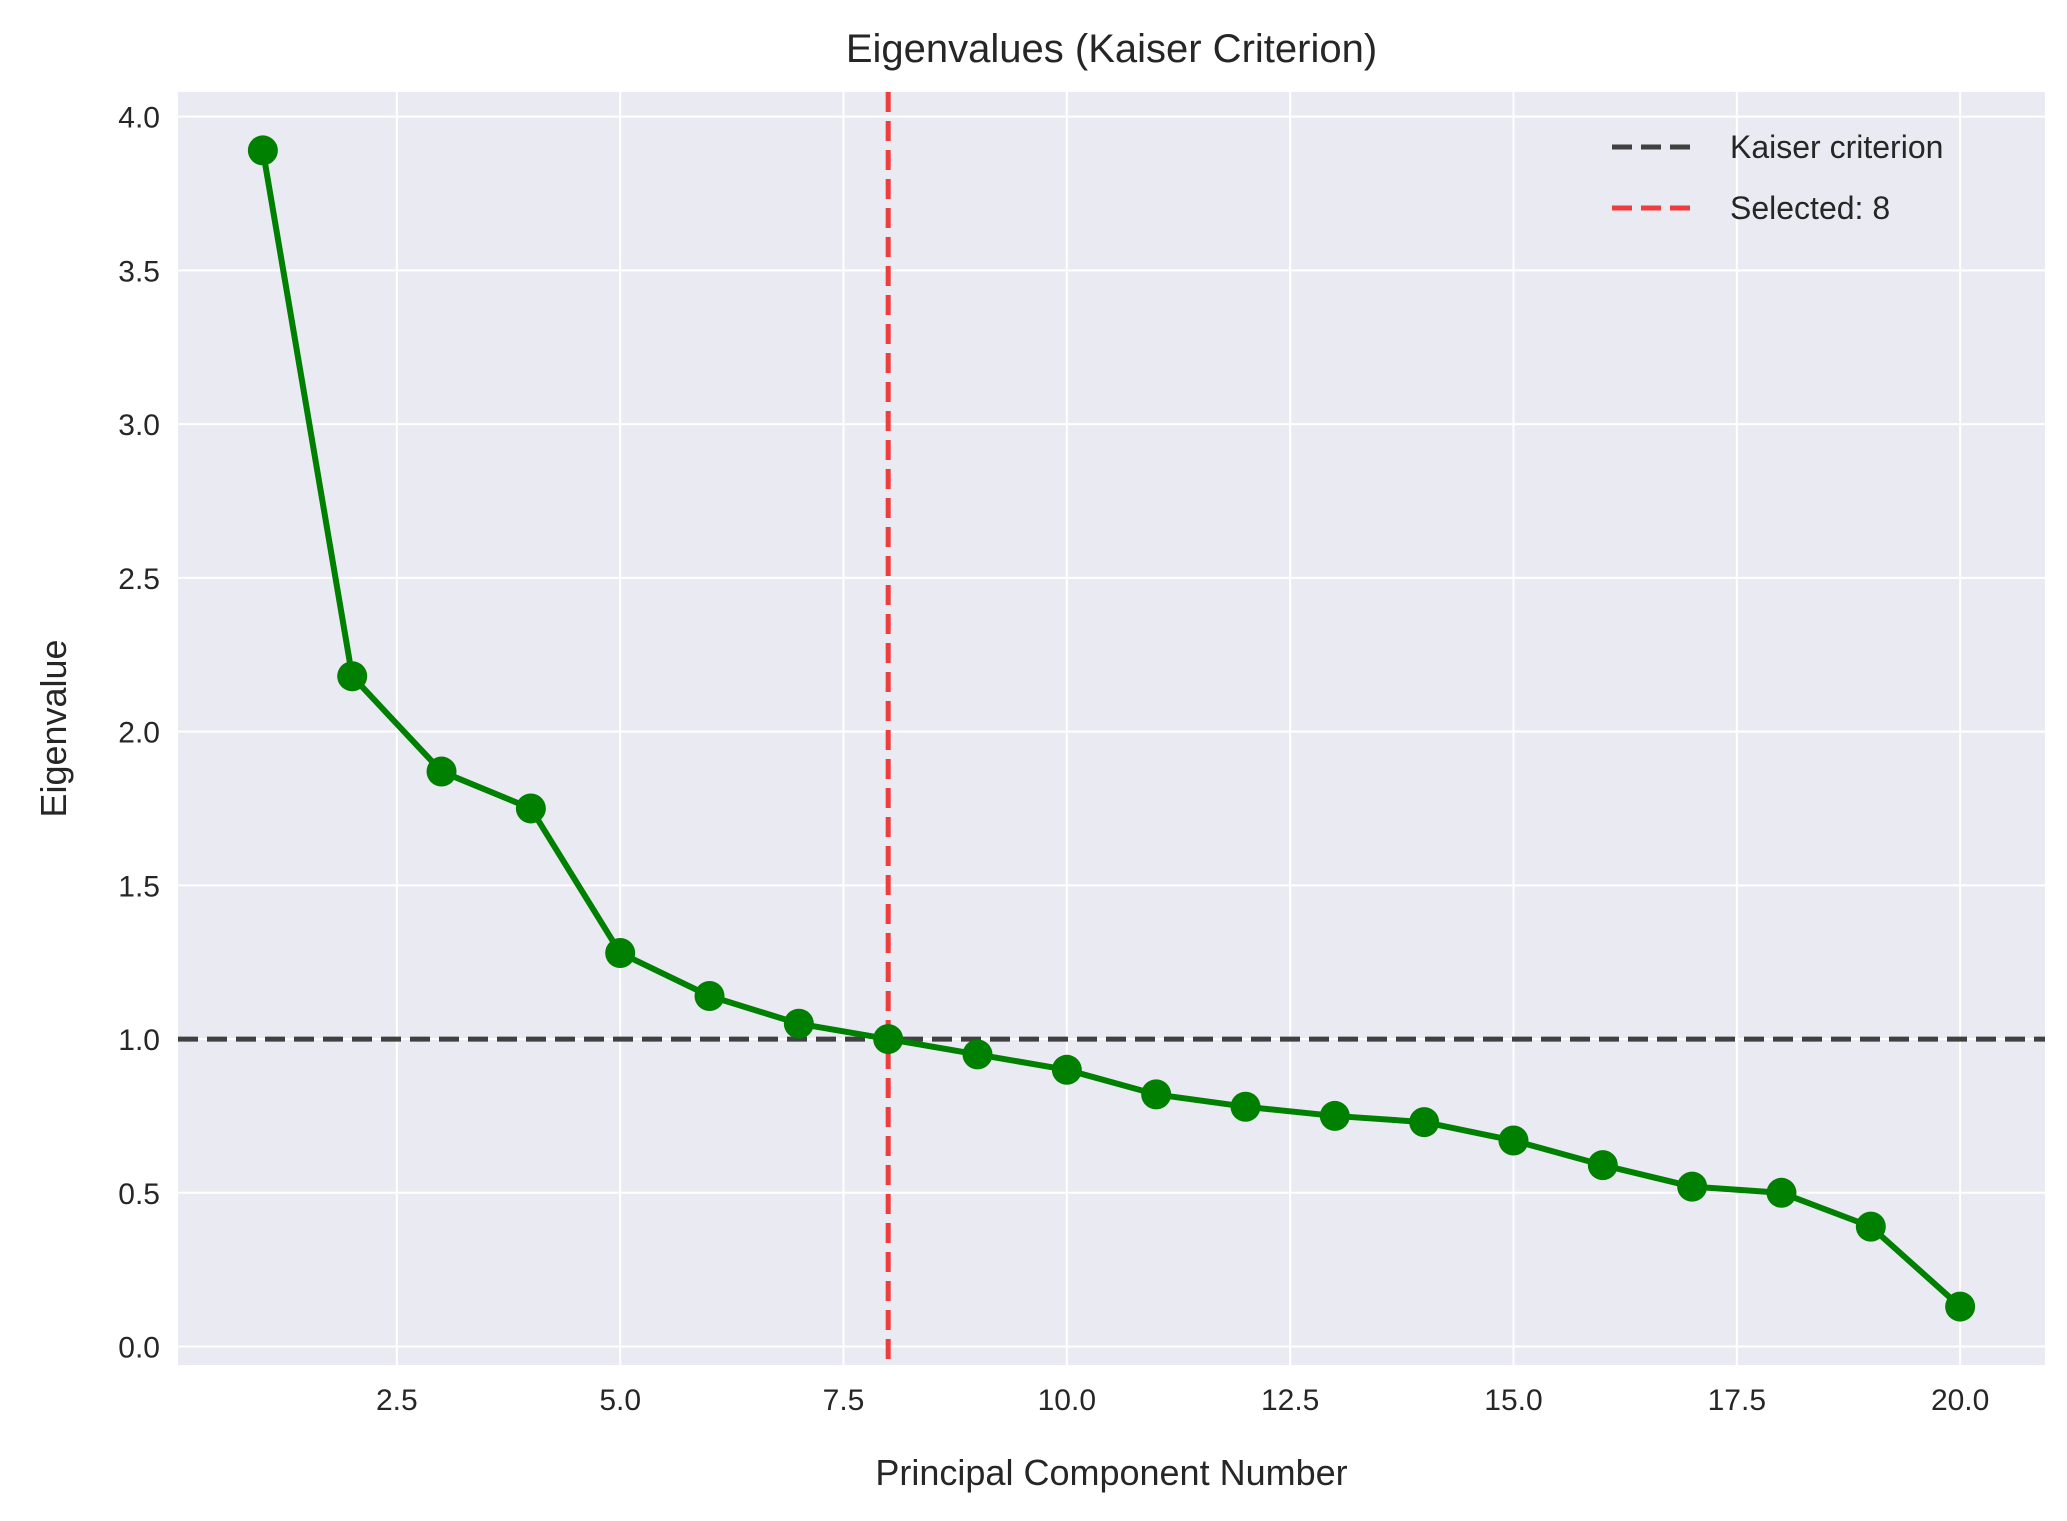  What do you see at coordinates (139, 1040) in the screenshot?
I see `y-tick-label: 1.0` at bounding box center [139, 1040].